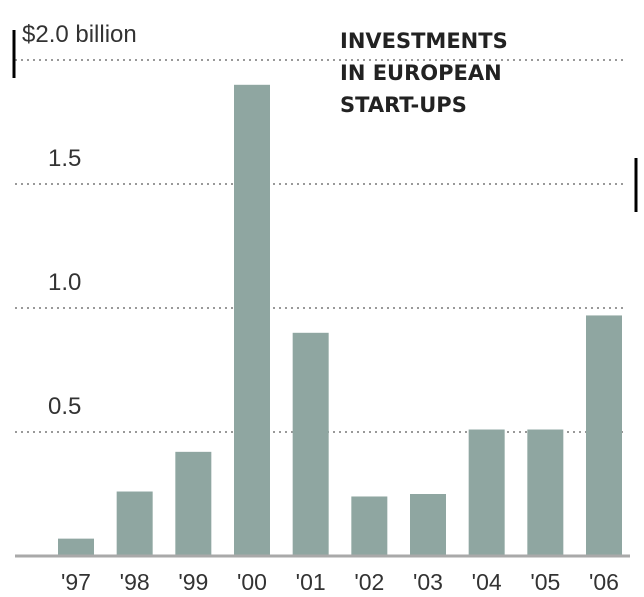 Image resolution: width=644 pixels, height=597 pixels. Describe the element at coordinates (64, 158) in the screenshot. I see `y-tick-label: 1.5` at that location.